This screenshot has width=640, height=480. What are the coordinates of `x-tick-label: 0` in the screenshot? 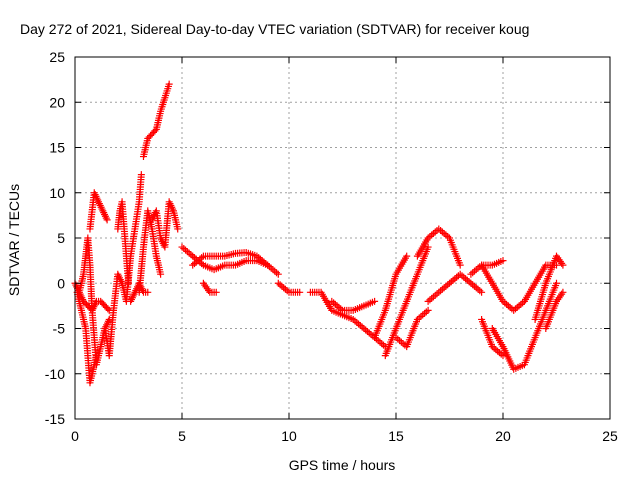 It's located at (75, 436).